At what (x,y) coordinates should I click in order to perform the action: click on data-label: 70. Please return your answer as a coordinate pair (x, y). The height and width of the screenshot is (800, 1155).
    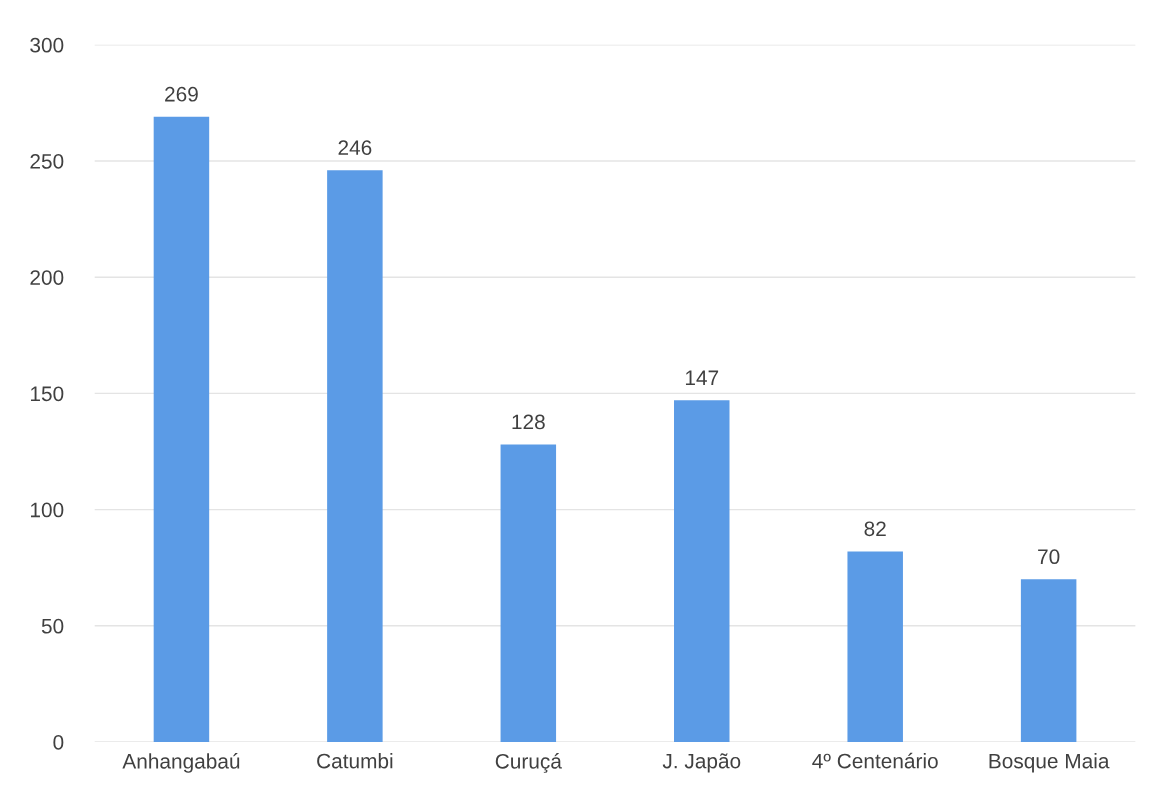
    Looking at the image, I should click on (1049, 557).